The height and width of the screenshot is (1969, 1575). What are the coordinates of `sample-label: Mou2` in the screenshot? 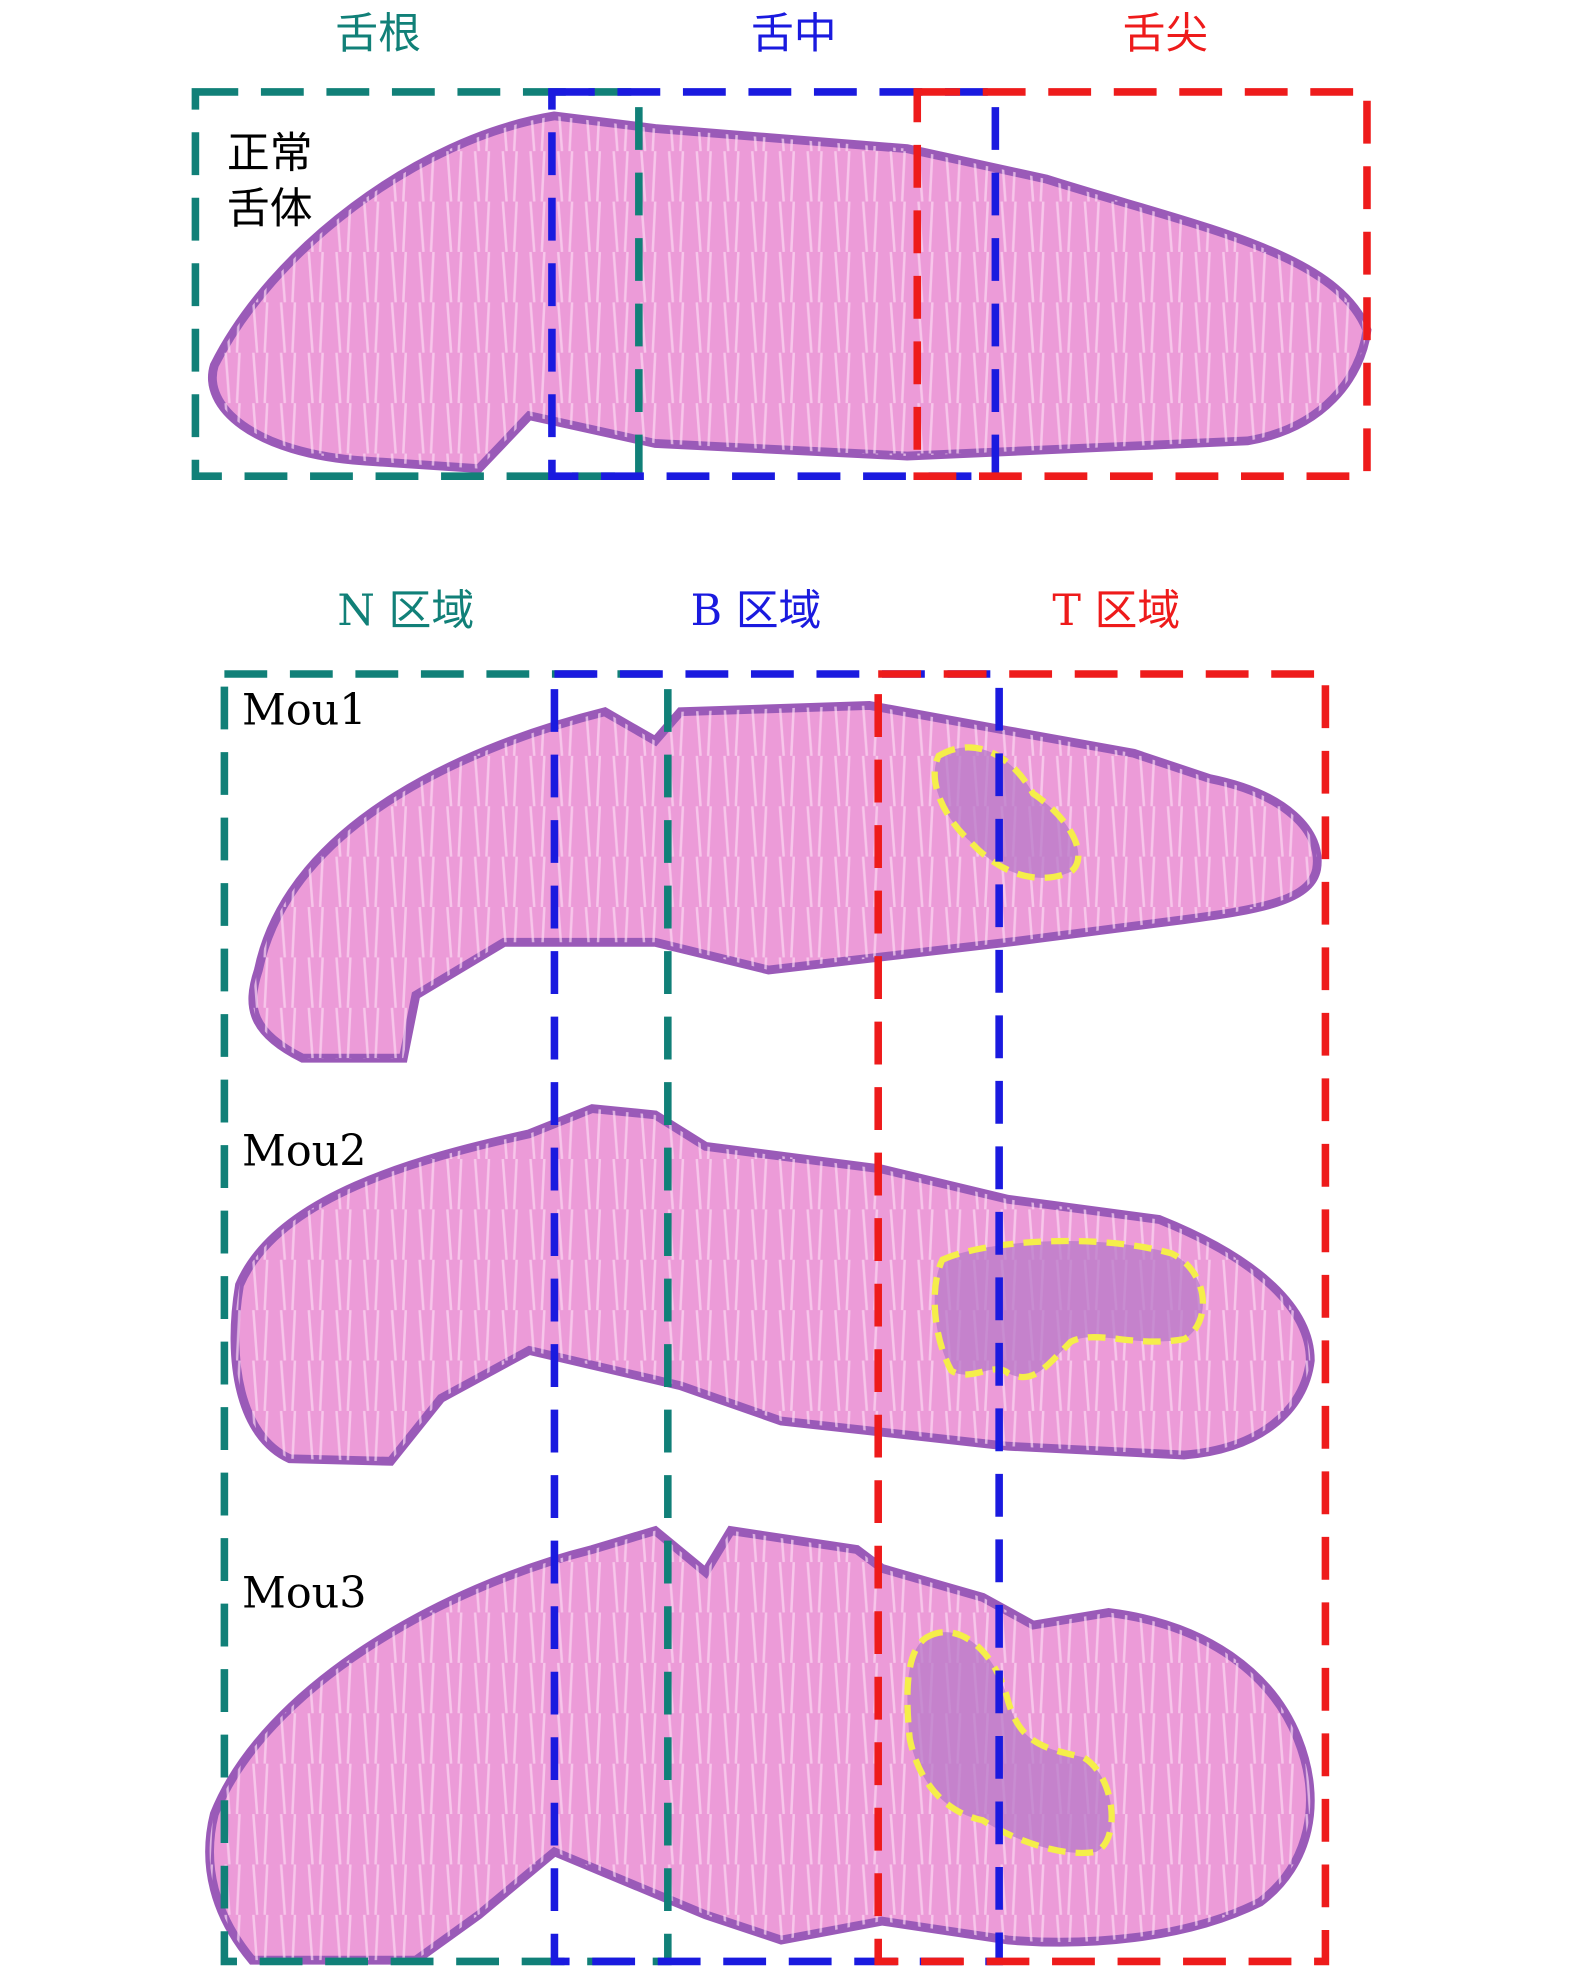 It's located at (304, 1151).